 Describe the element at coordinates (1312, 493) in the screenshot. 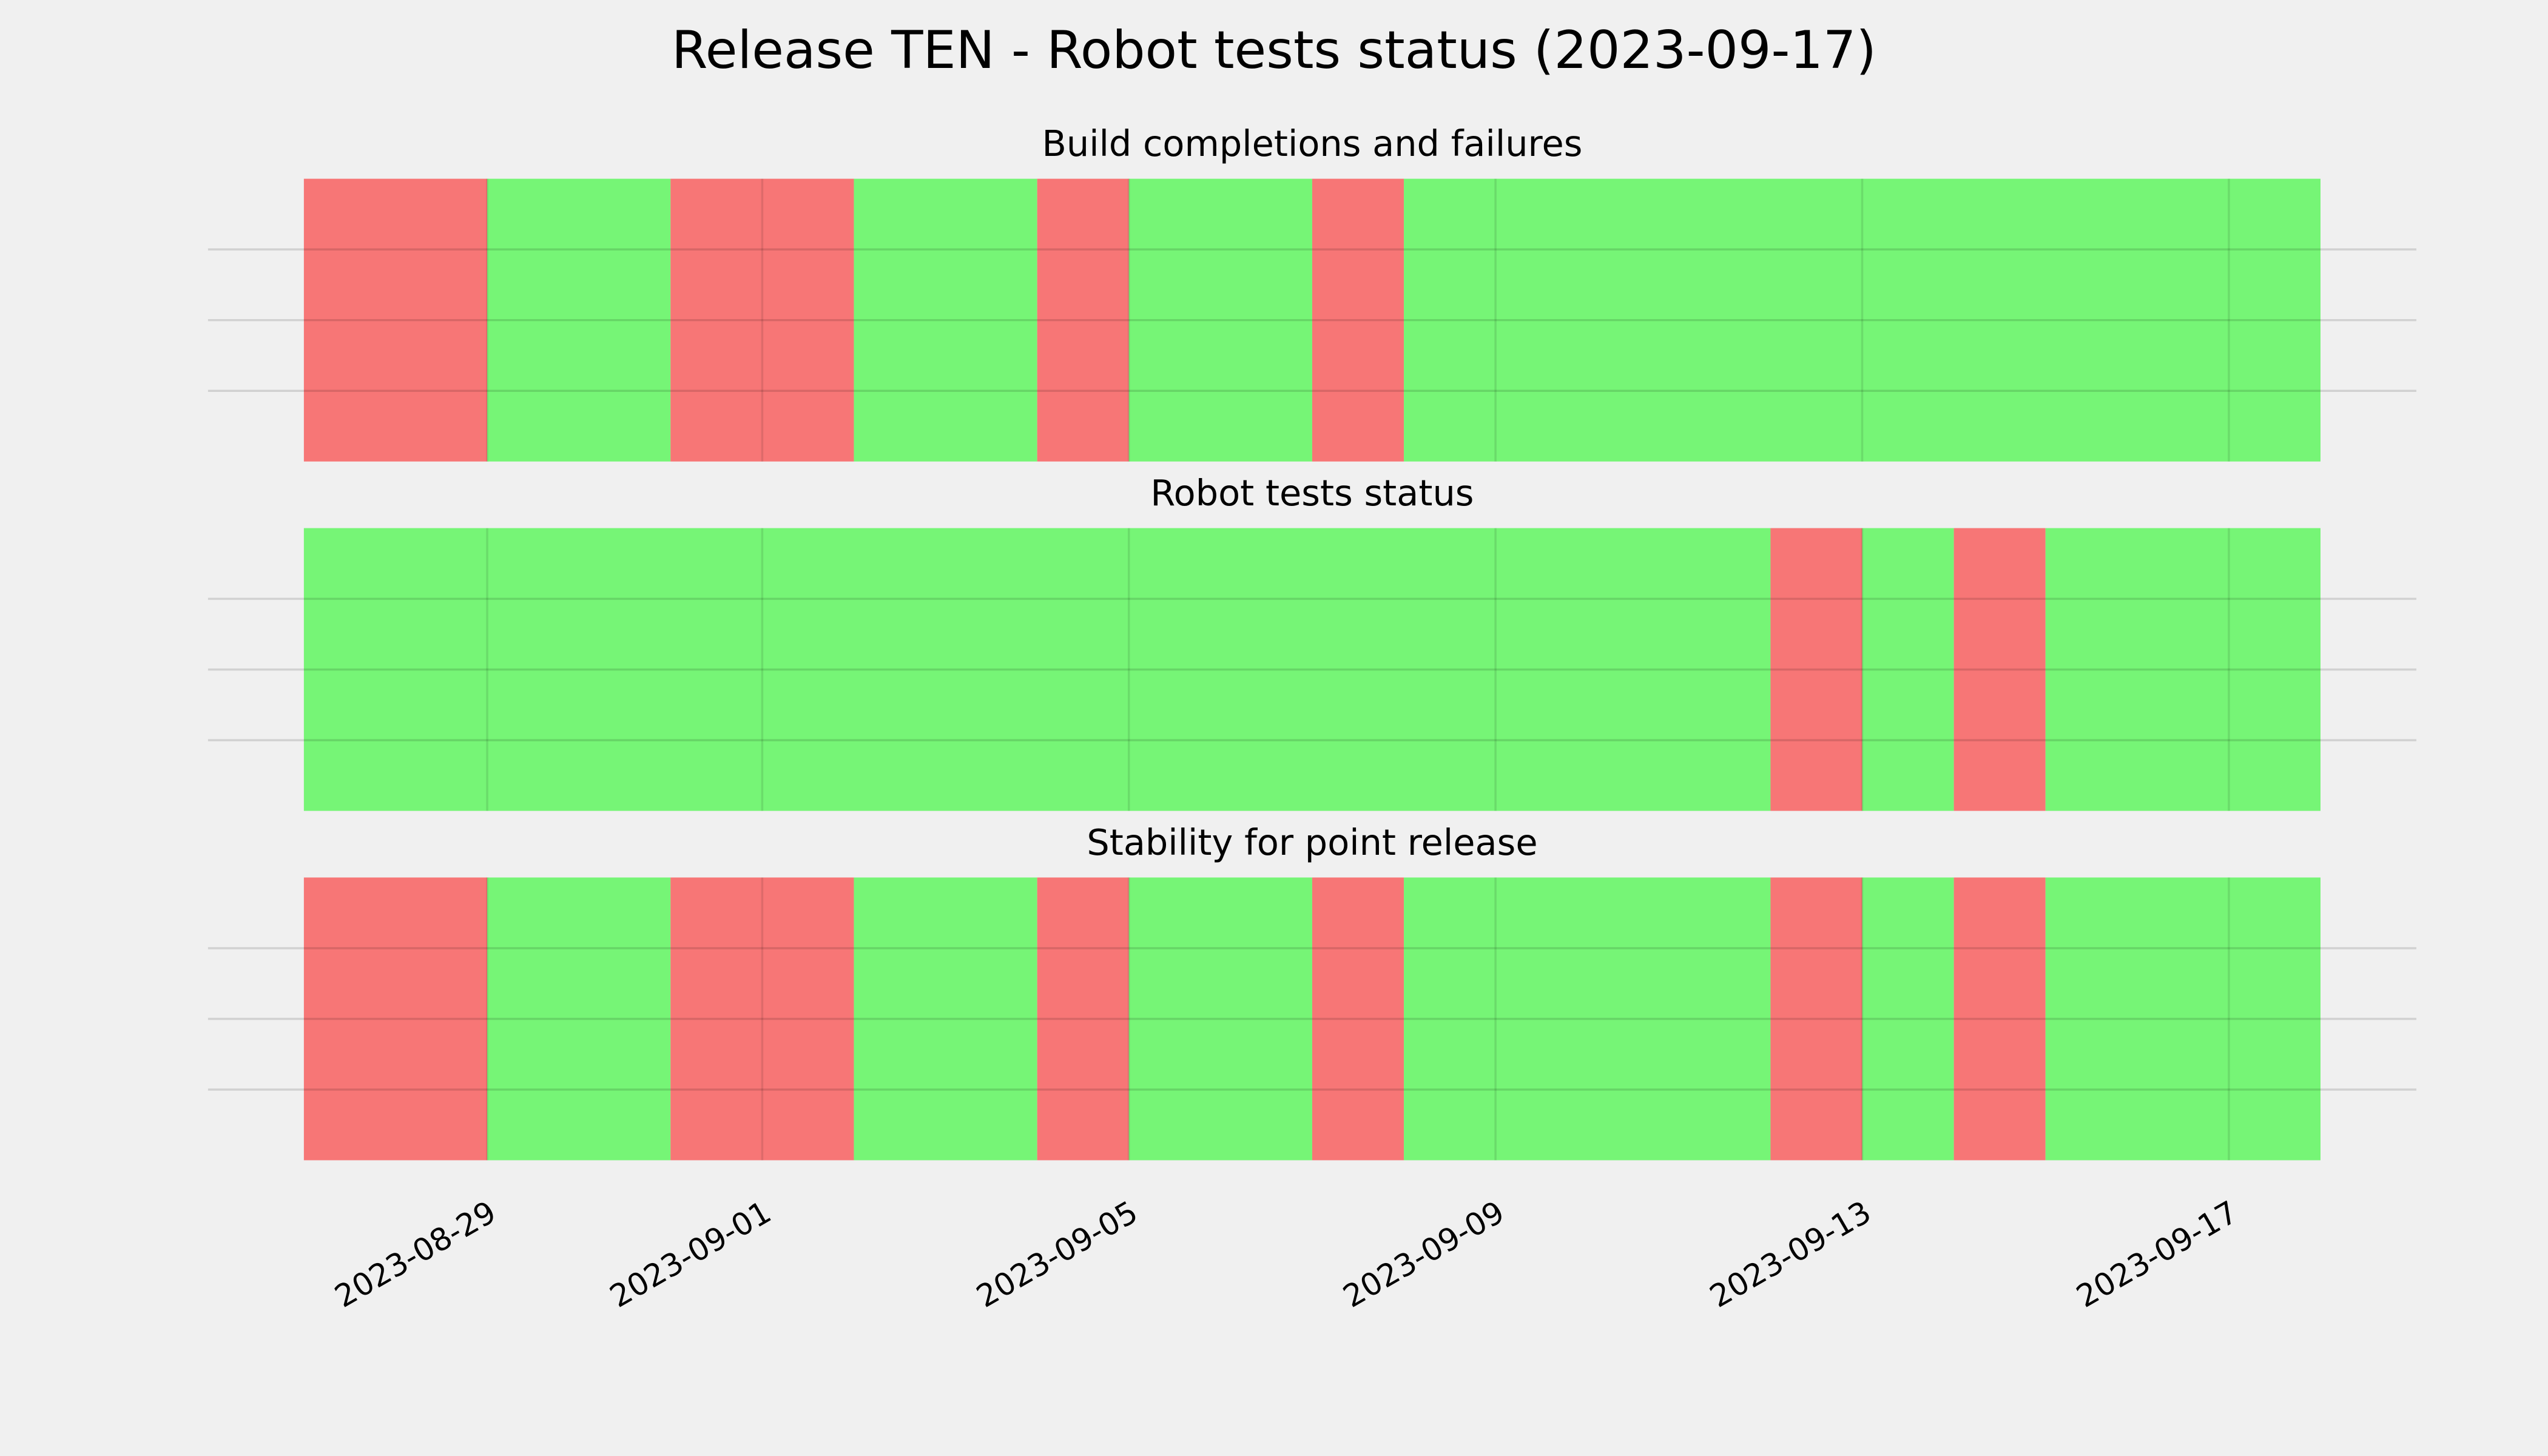

I see `subplot-title: Robot tests status` at that location.